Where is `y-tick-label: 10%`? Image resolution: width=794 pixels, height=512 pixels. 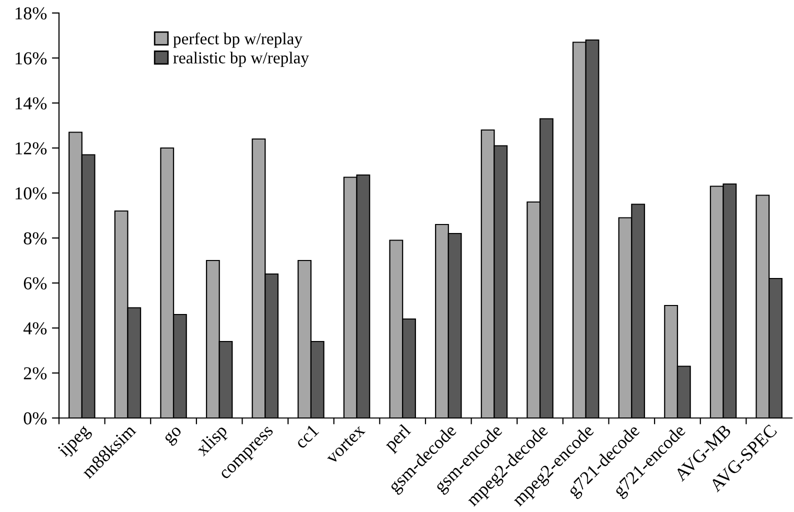
y-tick-label: 10% is located at coordinates (31, 193).